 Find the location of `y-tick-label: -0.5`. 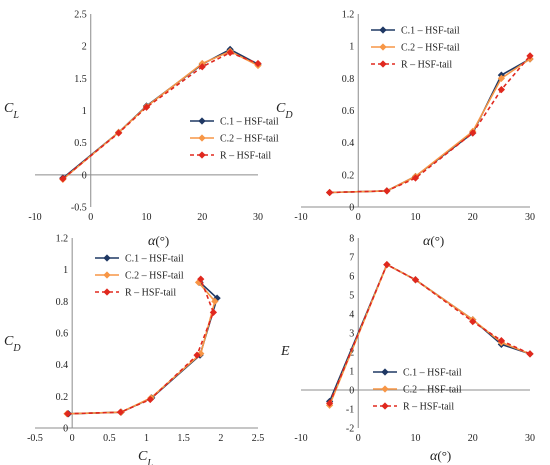

y-tick-label: -0.5 is located at coordinates (79, 208).